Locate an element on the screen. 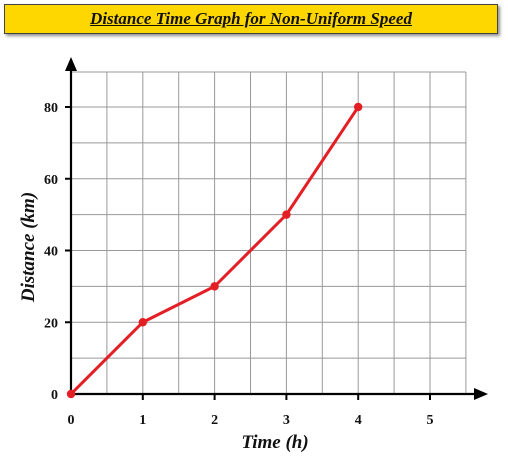 The width and height of the screenshot is (508, 458). y-axis-label: Distance (km) is located at coordinates (28, 247).